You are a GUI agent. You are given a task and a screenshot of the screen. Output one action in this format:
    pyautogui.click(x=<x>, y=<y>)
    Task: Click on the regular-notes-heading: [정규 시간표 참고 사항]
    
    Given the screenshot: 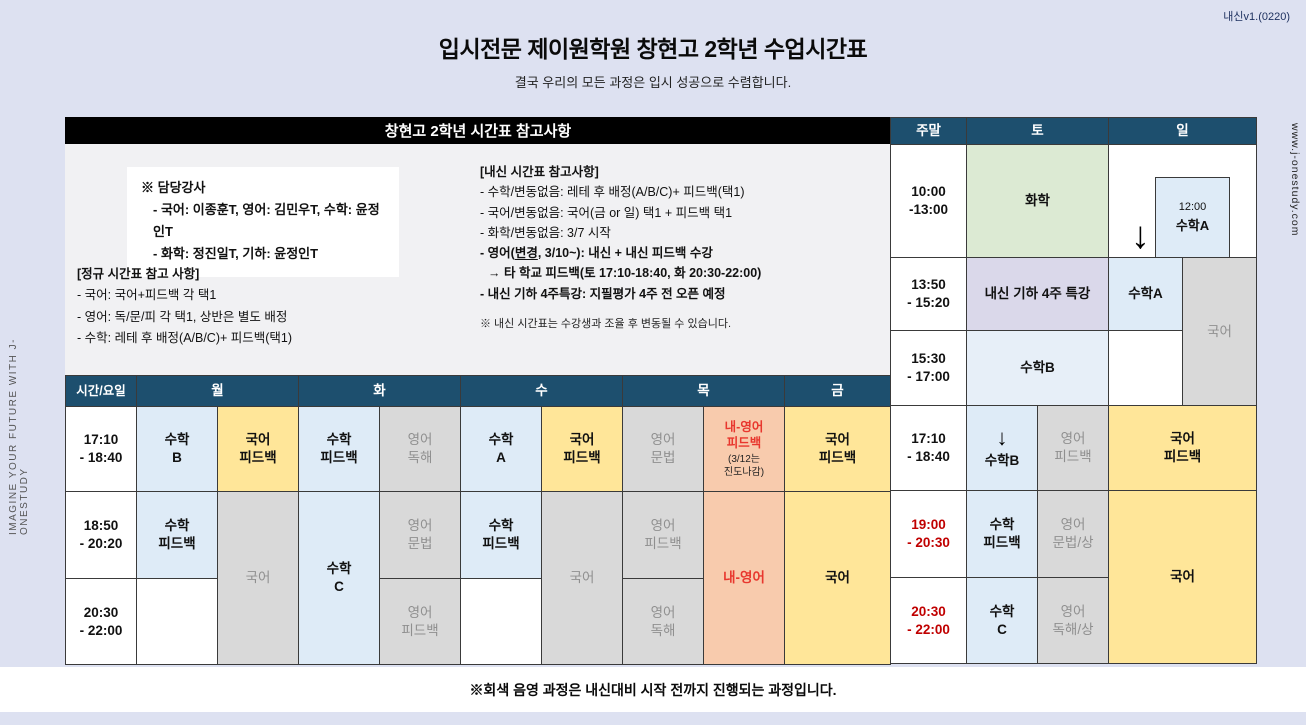 What is the action you would take?
    pyautogui.click(x=138, y=274)
    